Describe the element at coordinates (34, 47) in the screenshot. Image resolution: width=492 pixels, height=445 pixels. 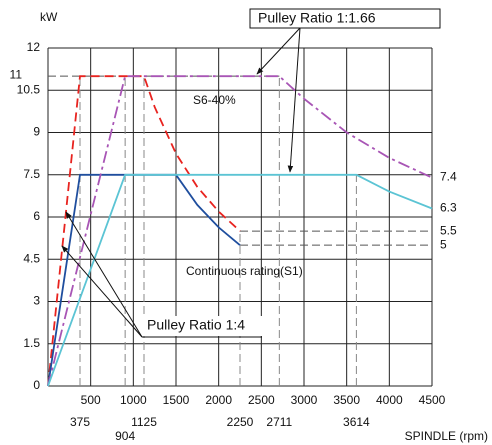
I see `y-tick-label: 12` at that location.